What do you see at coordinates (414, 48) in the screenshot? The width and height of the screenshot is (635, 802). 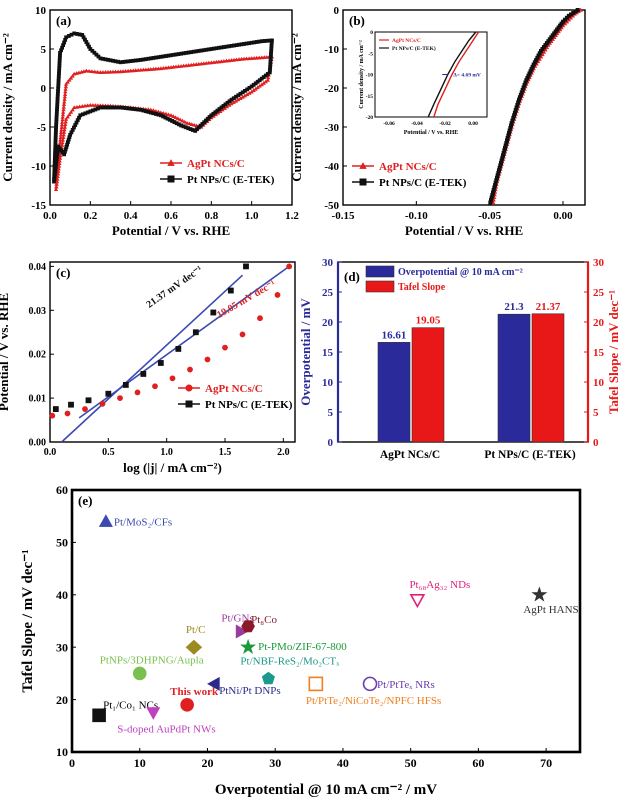 I see `inset-legend-label: Pt NPs/C (E-TEK)` at bounding box center [414, 48].